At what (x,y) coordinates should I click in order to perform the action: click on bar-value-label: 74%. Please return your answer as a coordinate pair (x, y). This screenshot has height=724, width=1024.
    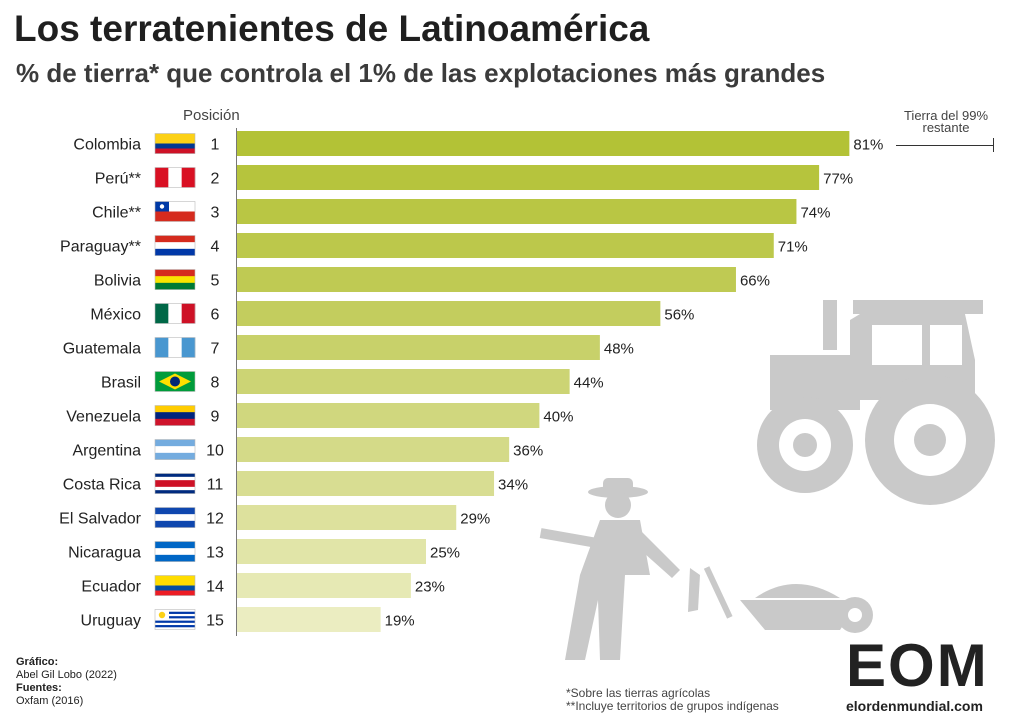
    Looking at the image, I should click on (815, 213).